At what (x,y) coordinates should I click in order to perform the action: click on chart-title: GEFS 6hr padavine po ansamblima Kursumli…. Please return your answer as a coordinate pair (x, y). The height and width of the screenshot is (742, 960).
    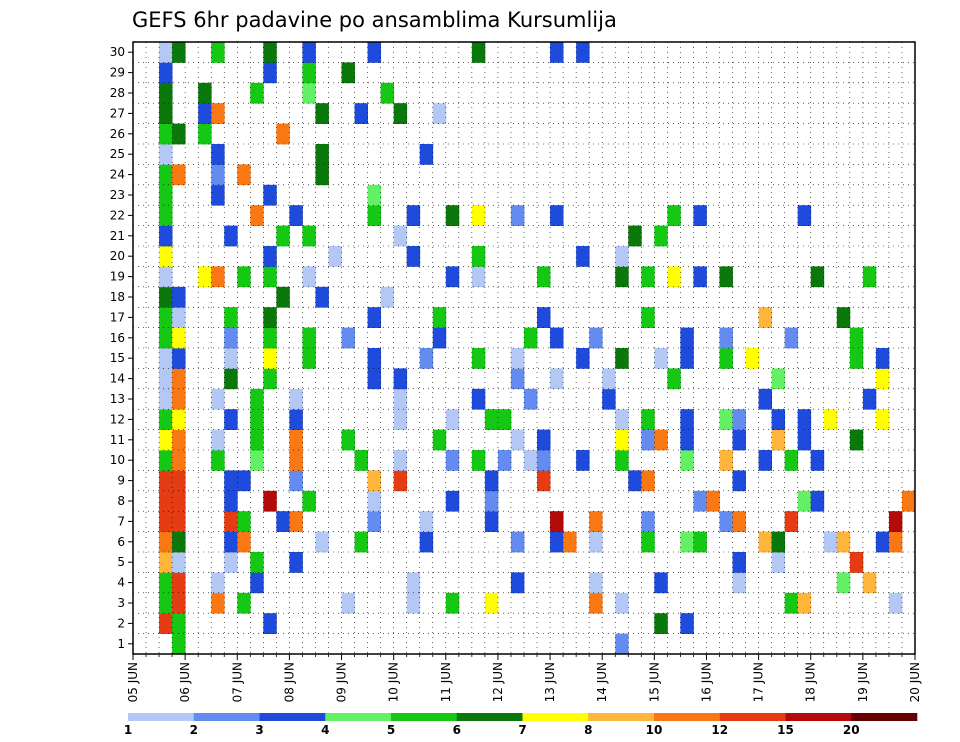
    Looking at the image, I should click on (374, 20).